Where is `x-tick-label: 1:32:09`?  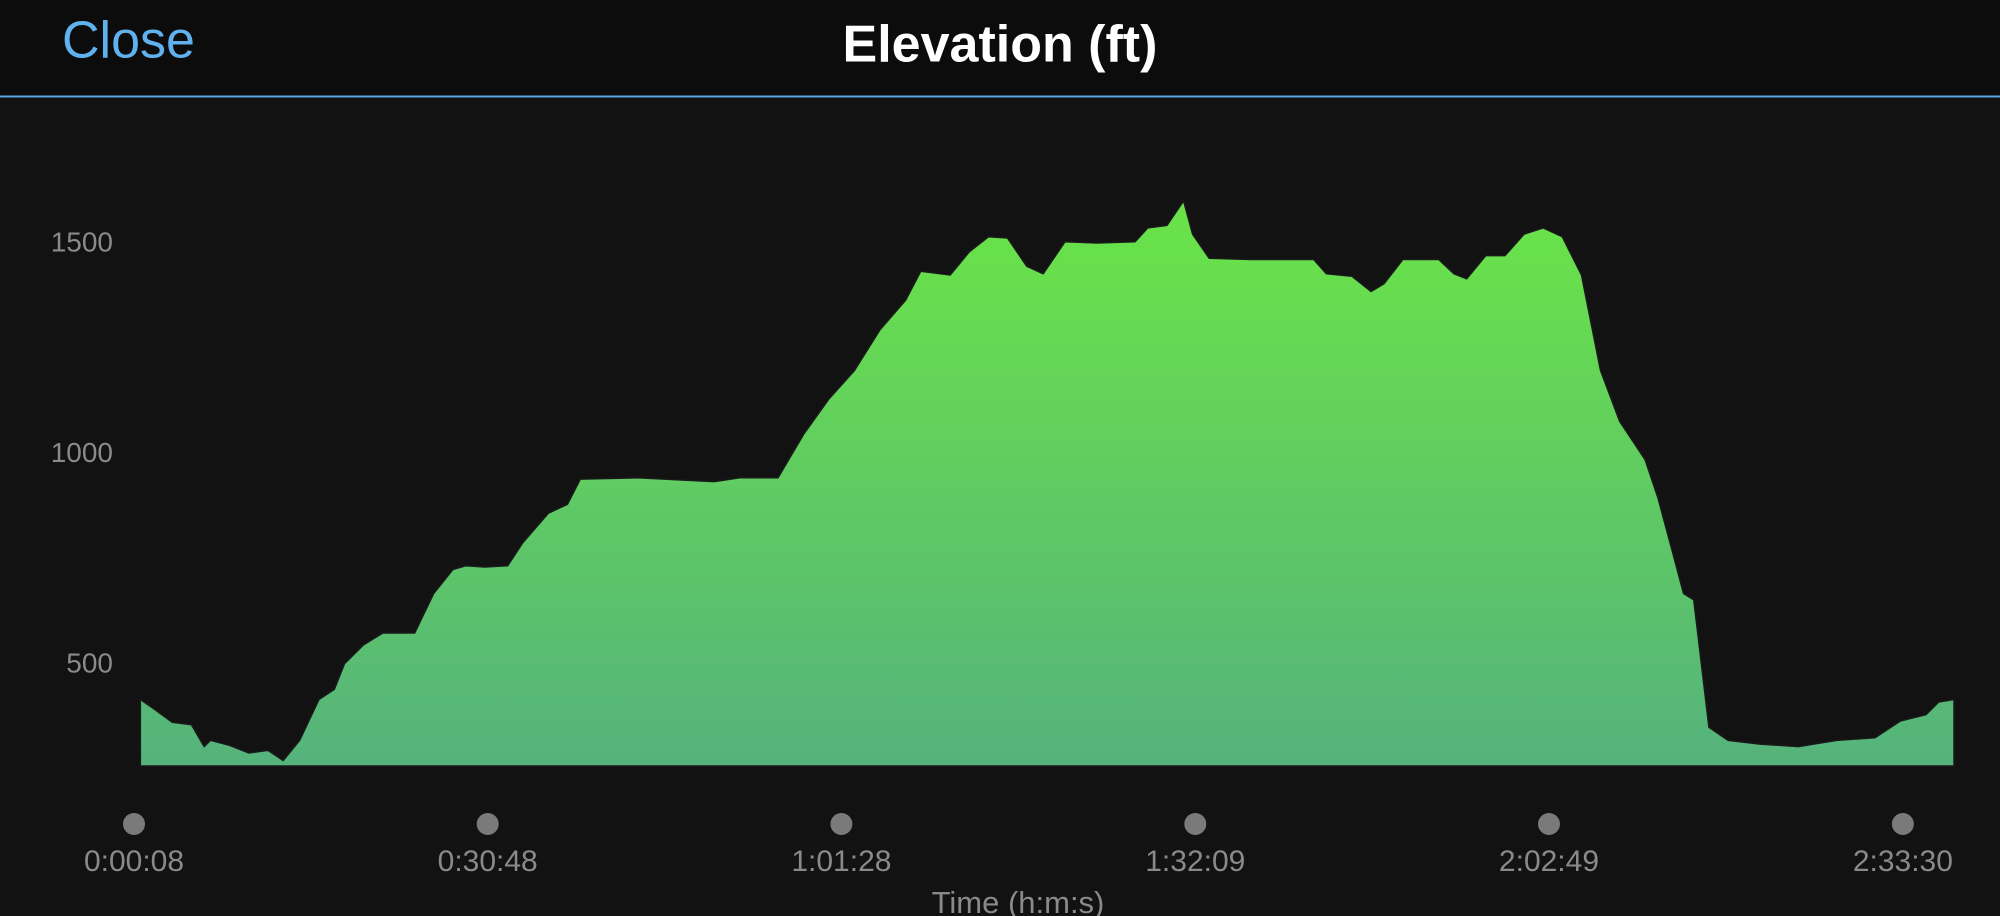 x-tick-label: 1:32:09 is located at coordinates (1195, 861).